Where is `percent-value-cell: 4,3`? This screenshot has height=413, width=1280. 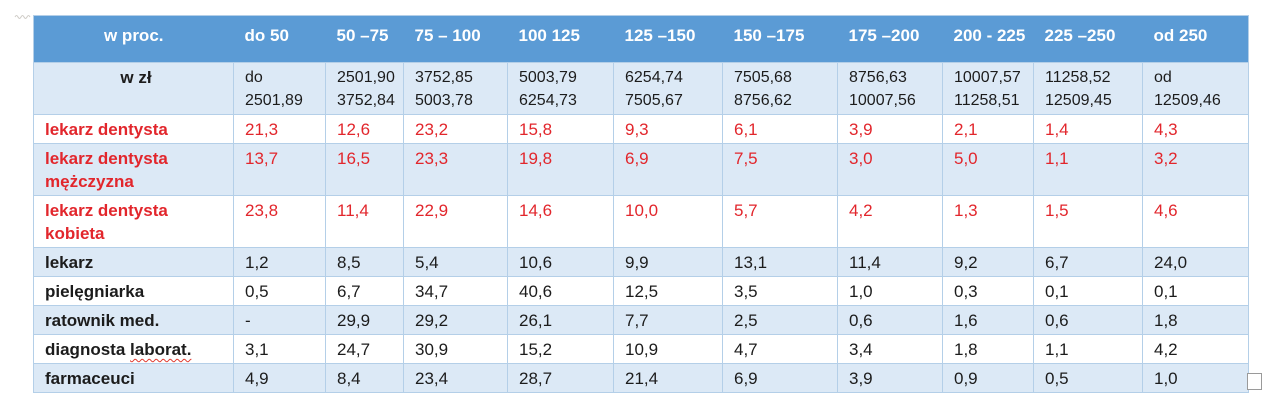 percent-value-cell: 4,3 is located at coordinates (1195, 129).